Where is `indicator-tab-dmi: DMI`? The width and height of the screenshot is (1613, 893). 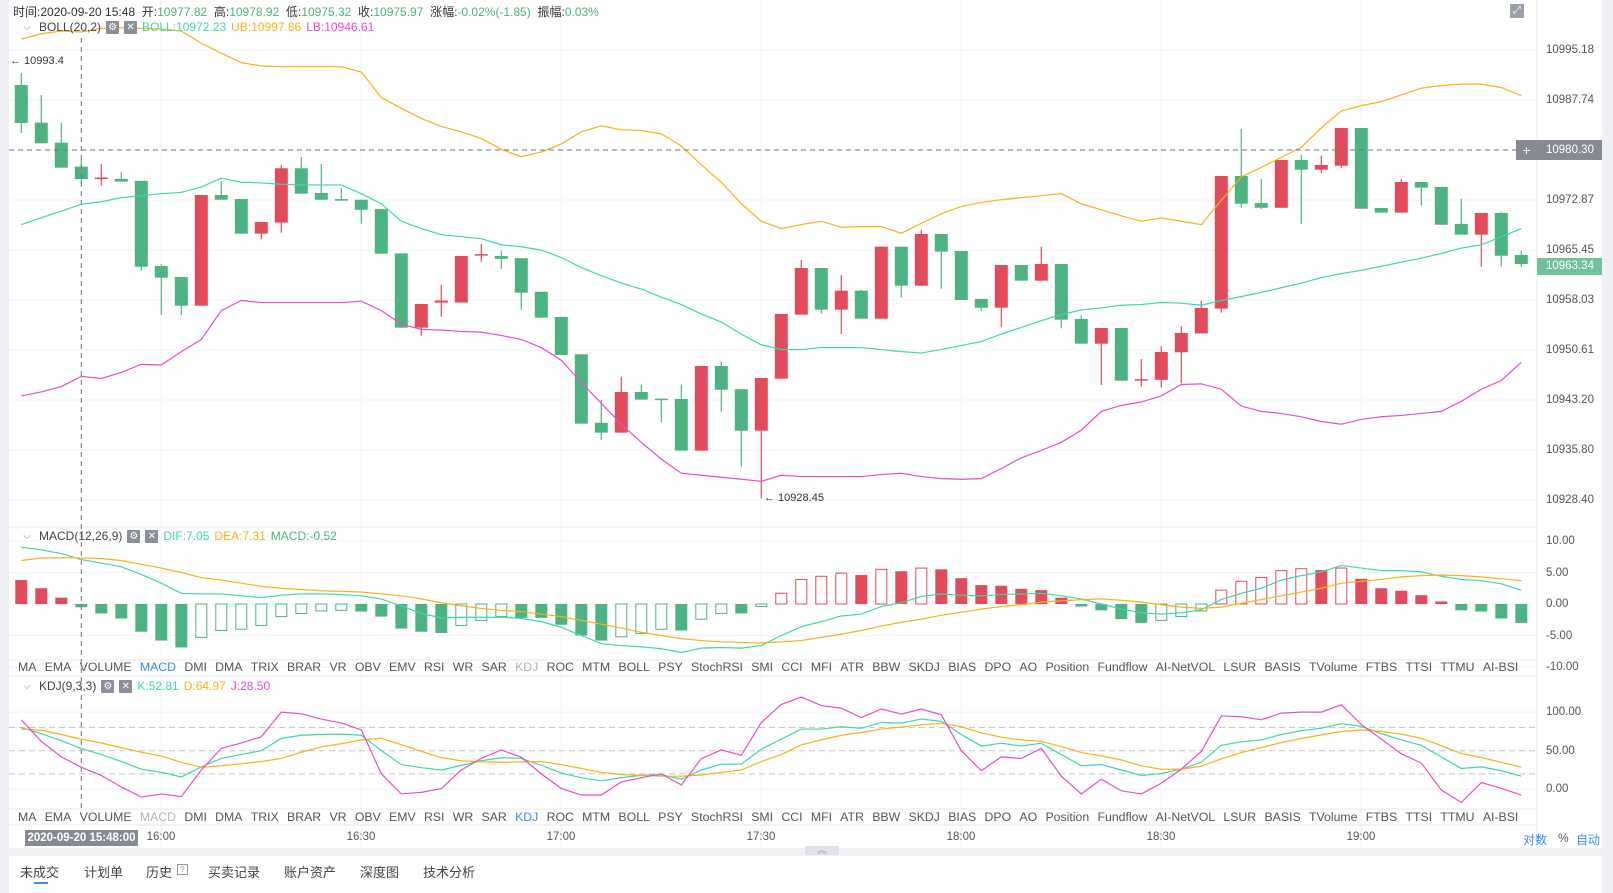 indicator-tab-dmi: DMI is located at coordinates (195, 667).